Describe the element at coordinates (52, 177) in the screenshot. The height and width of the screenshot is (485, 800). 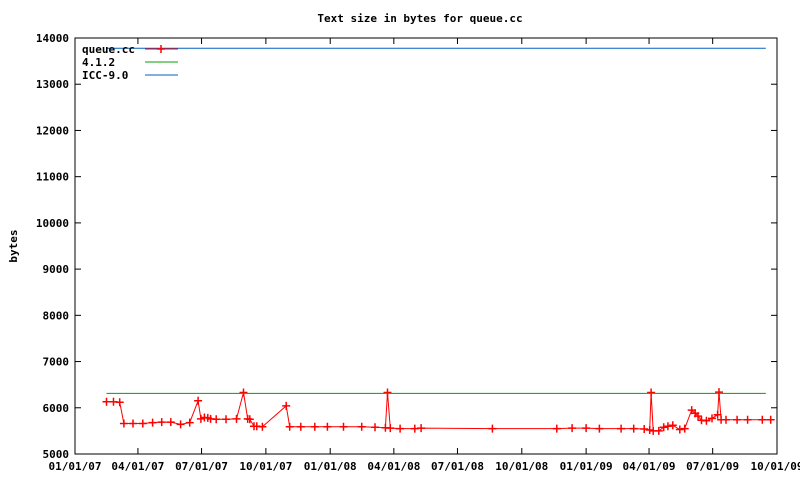
I see `y-tick-label: 11000` at that location.